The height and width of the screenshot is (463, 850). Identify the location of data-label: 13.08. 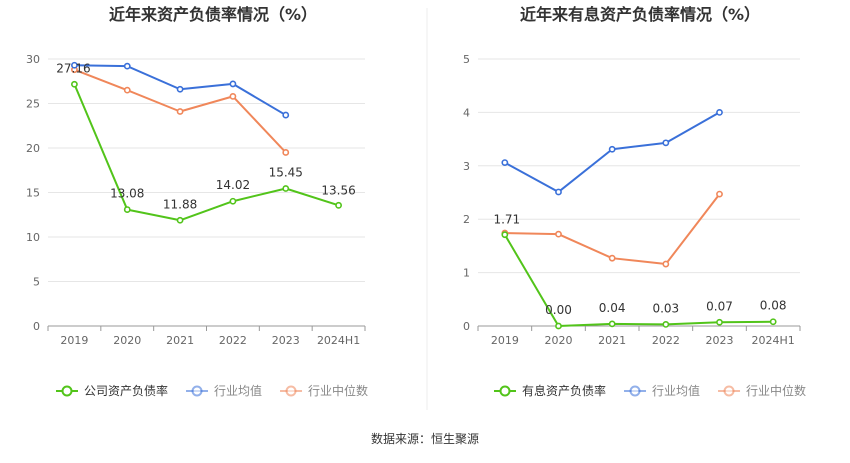
(127, 194).